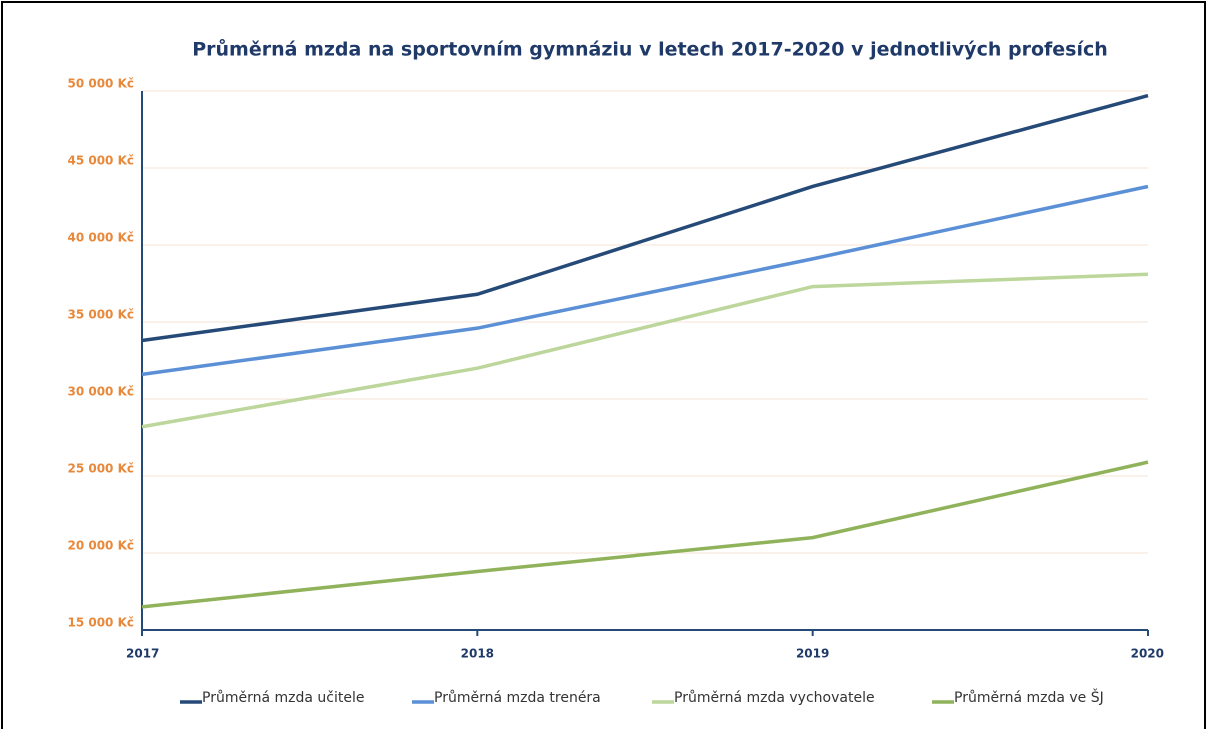  I want to click on legend-label: Průměrná mzda vychovatele, so click(774, 698).